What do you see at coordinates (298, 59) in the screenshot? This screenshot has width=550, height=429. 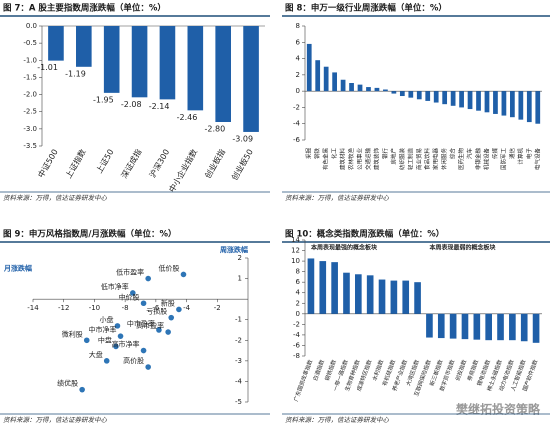 I see `y-tick-label: 4` at bounding box center [298, 59].